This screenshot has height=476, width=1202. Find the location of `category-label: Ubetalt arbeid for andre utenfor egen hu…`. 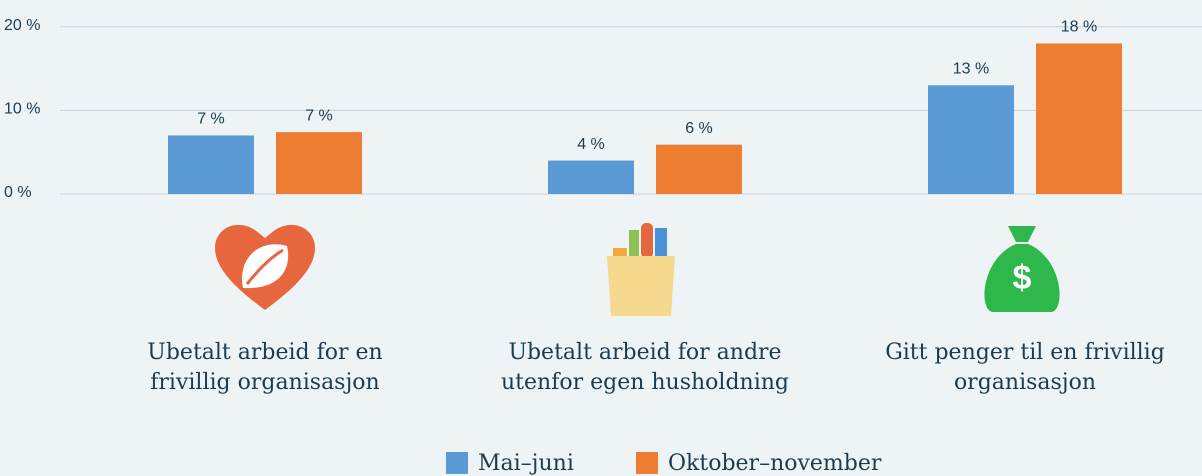

category-label: Ubetalt arbeid for andre utenfor egen hu… is located at coordinates (645, 367).